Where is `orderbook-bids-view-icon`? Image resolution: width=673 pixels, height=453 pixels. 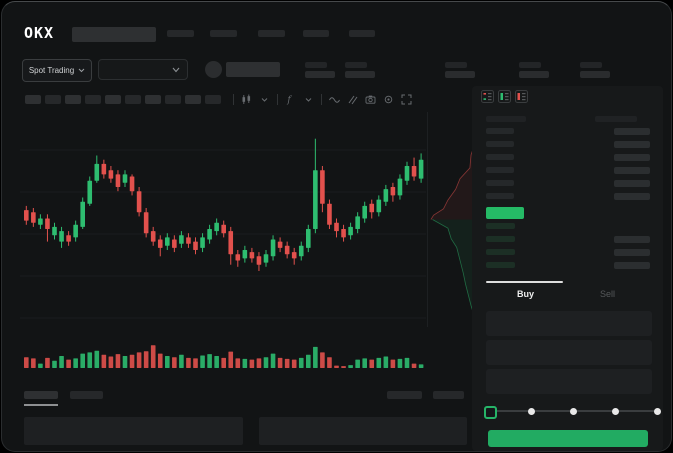 orderbook-bids-view-icon is located at coordinates (504, 96).